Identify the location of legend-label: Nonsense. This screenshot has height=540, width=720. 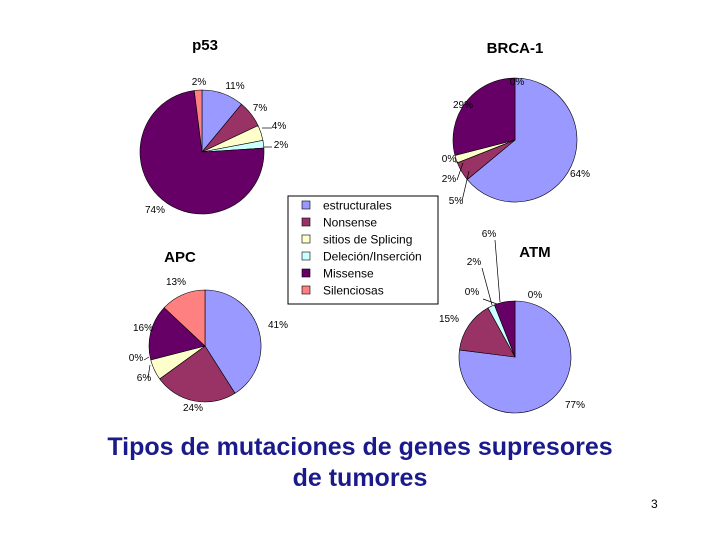
(350, 223).